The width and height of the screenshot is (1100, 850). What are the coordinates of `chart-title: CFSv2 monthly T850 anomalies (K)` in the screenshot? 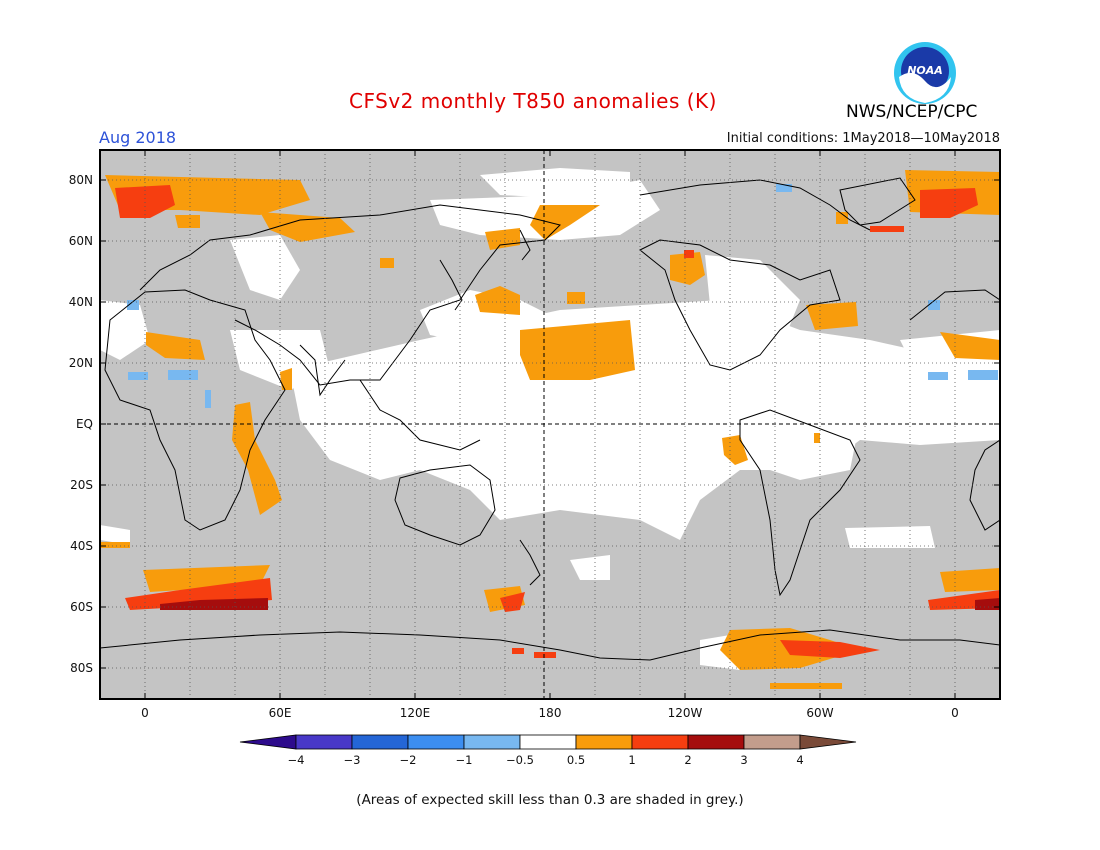 It's located at (533, 101).